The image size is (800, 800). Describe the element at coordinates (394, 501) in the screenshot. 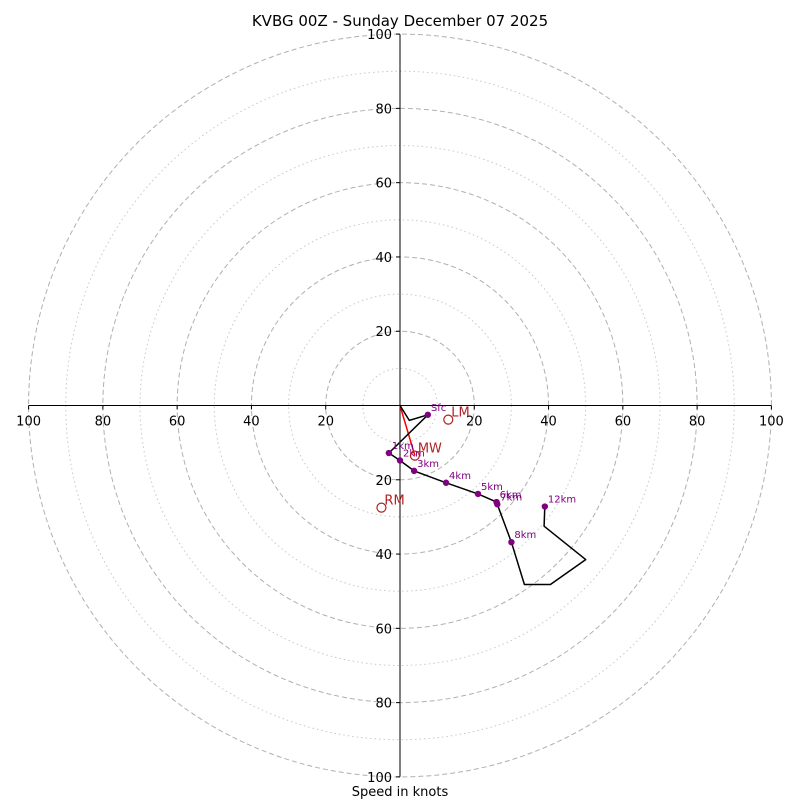

I see `storm-motion-label-rm: RM` at that location.